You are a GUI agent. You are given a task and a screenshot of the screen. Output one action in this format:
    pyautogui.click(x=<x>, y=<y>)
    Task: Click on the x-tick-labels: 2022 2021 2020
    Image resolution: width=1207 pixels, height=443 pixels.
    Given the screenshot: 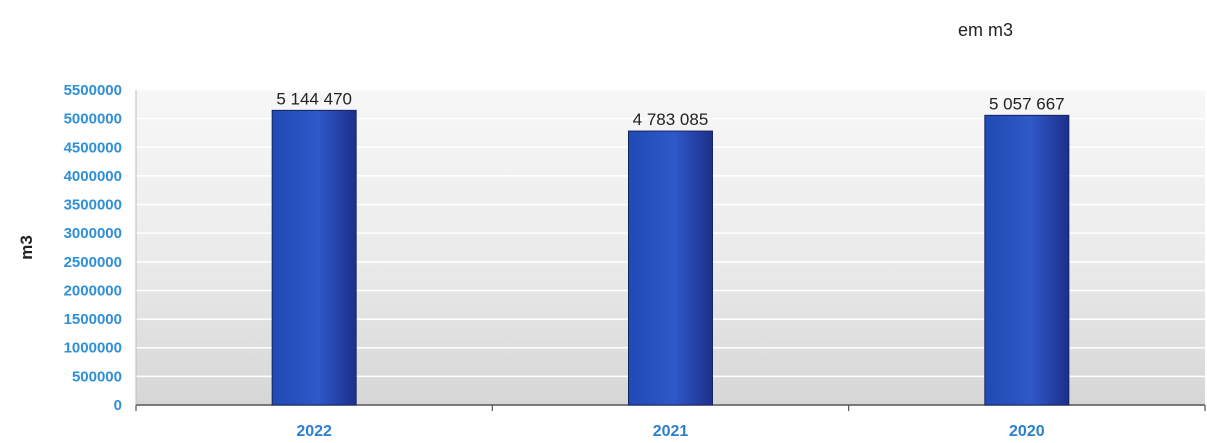 What is the action you would take?
    pyautogui.click(x=670, y=431)
    